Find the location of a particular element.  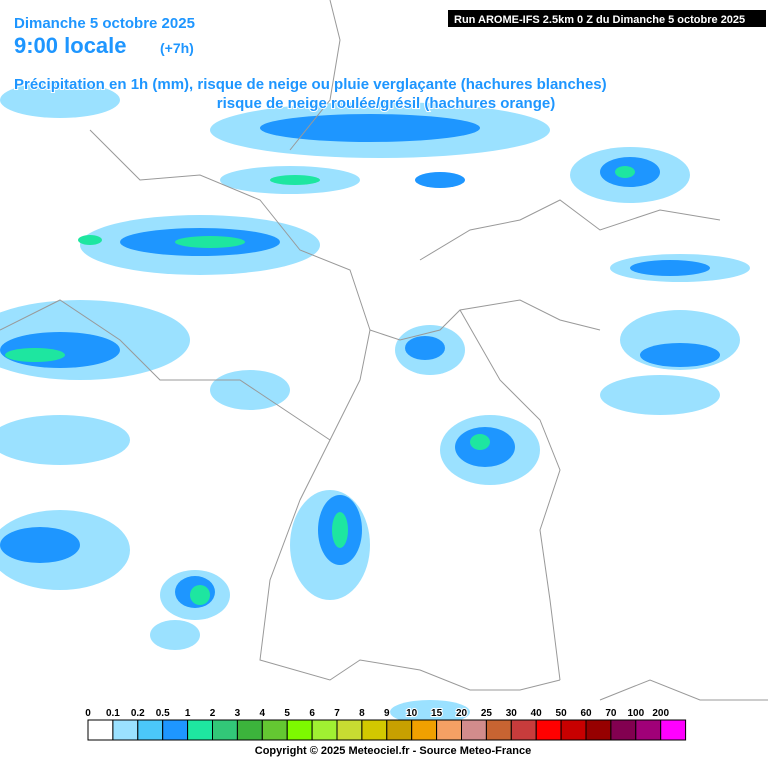

run-box is located at coordinates (607, 18).